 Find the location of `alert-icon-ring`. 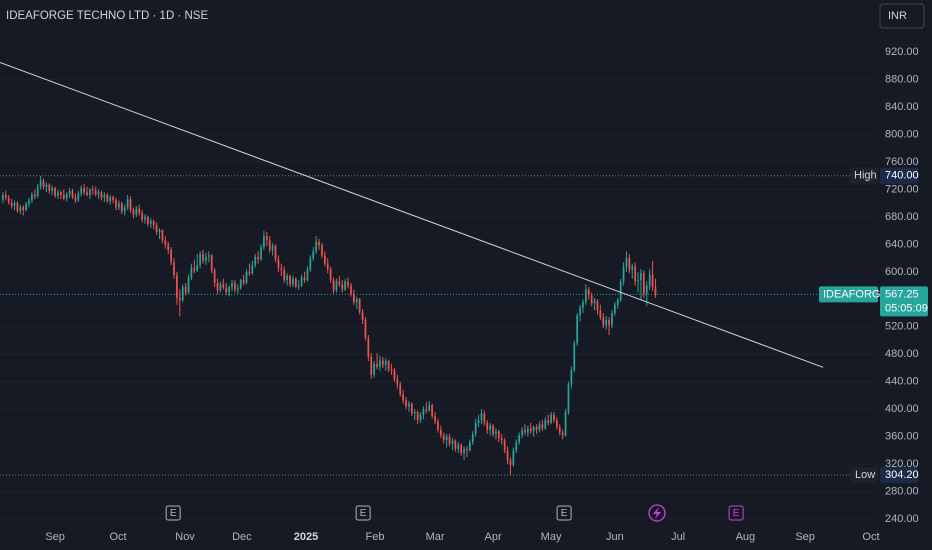

alert-icon-ring is located at coordinates (657, 513).